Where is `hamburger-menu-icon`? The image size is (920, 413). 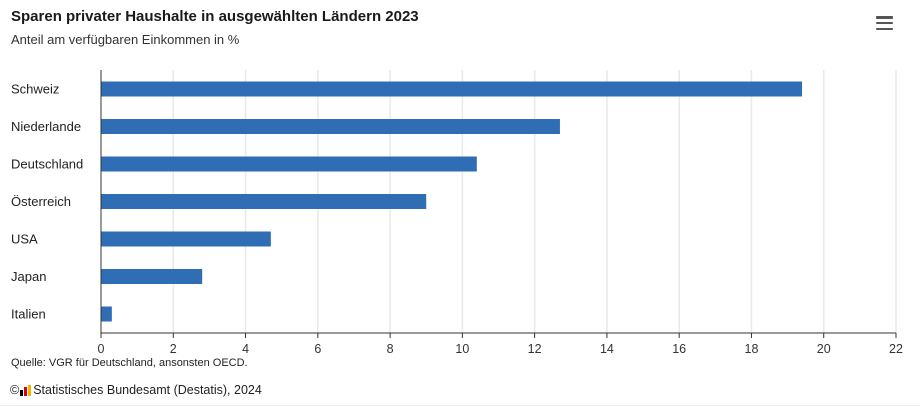
hamburger-menu-icon is located at coordinates (884, 23).